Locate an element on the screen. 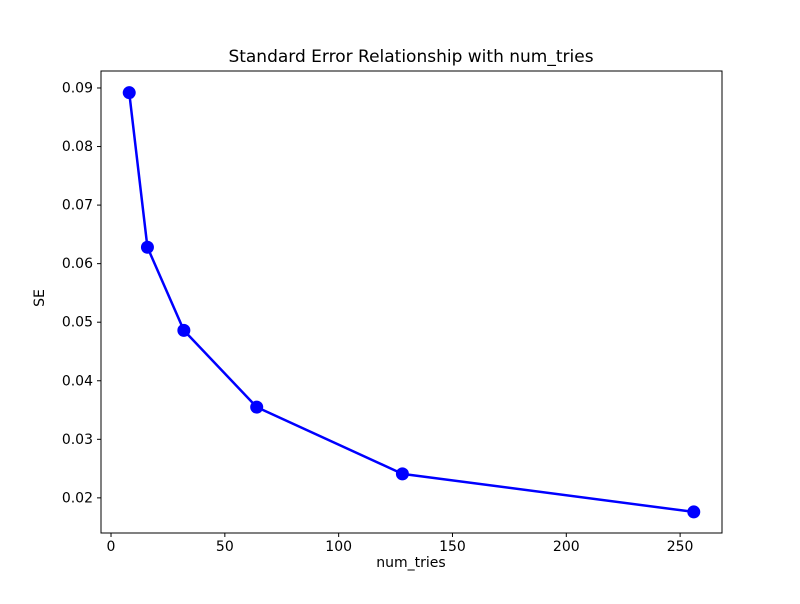 Image resolution: width=800 pixels, height=604 pixels. x-tick-label: 200 is located at coordinates (566, 547).